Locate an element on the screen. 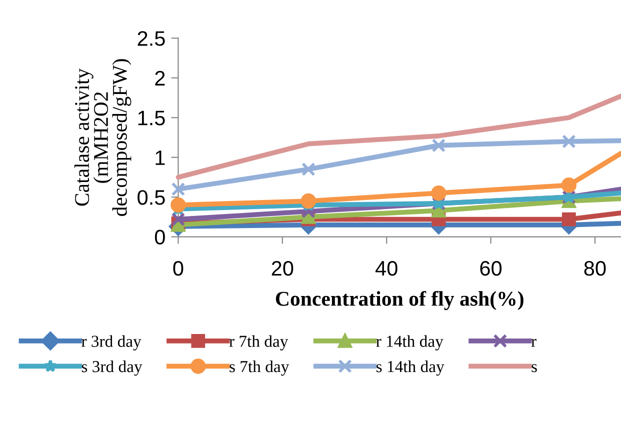 The image size is (621, 424). y-tick-label: 0.5 is located at coordinates (151, 197).